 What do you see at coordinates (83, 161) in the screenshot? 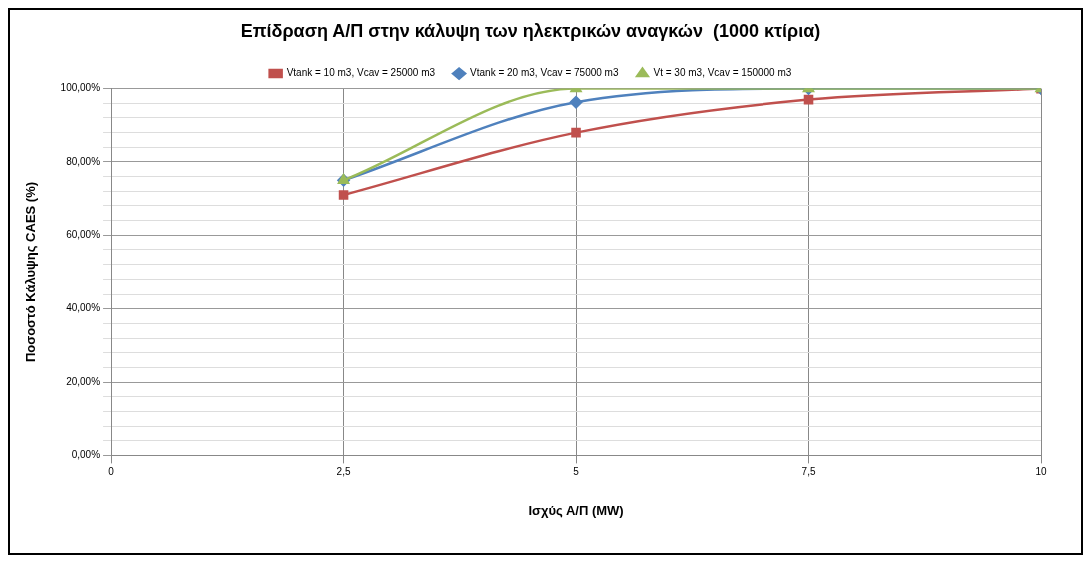
I see `y-tick-label: 80,00%` at bounding box center [83, 161].